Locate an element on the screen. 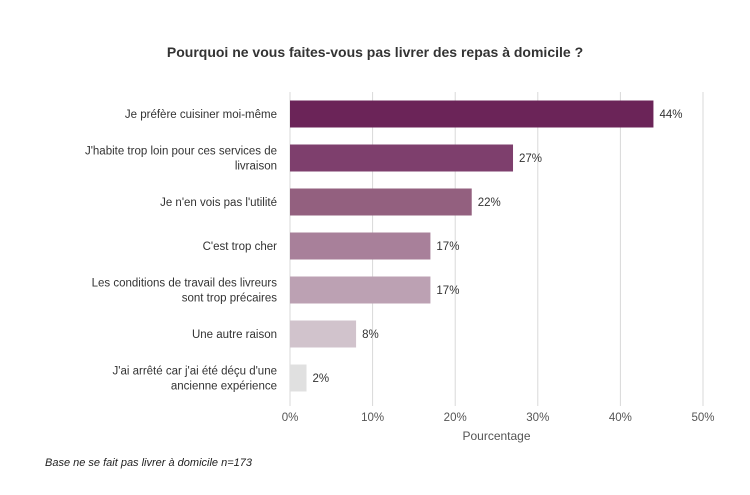 This screenshot has height=495, width=750. category-label: livraison is located at coordinates (256, 167).